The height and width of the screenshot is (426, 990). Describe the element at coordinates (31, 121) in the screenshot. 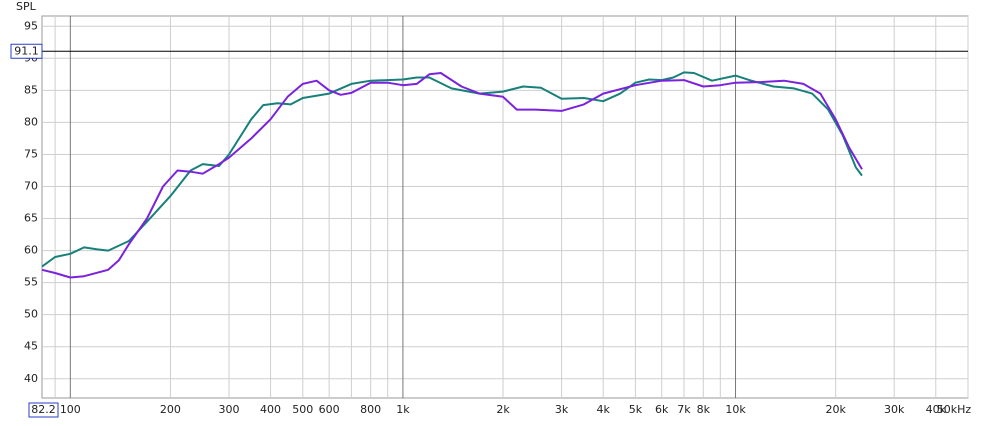

I see `y-tick-label: 80` at that location.